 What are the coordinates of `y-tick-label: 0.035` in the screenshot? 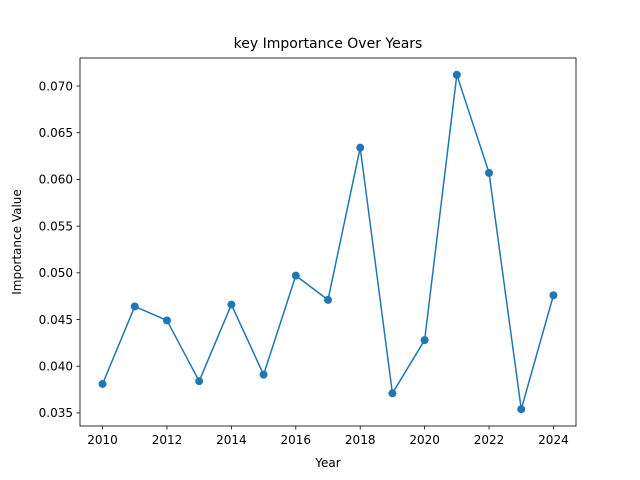 It's located at (56, 413).